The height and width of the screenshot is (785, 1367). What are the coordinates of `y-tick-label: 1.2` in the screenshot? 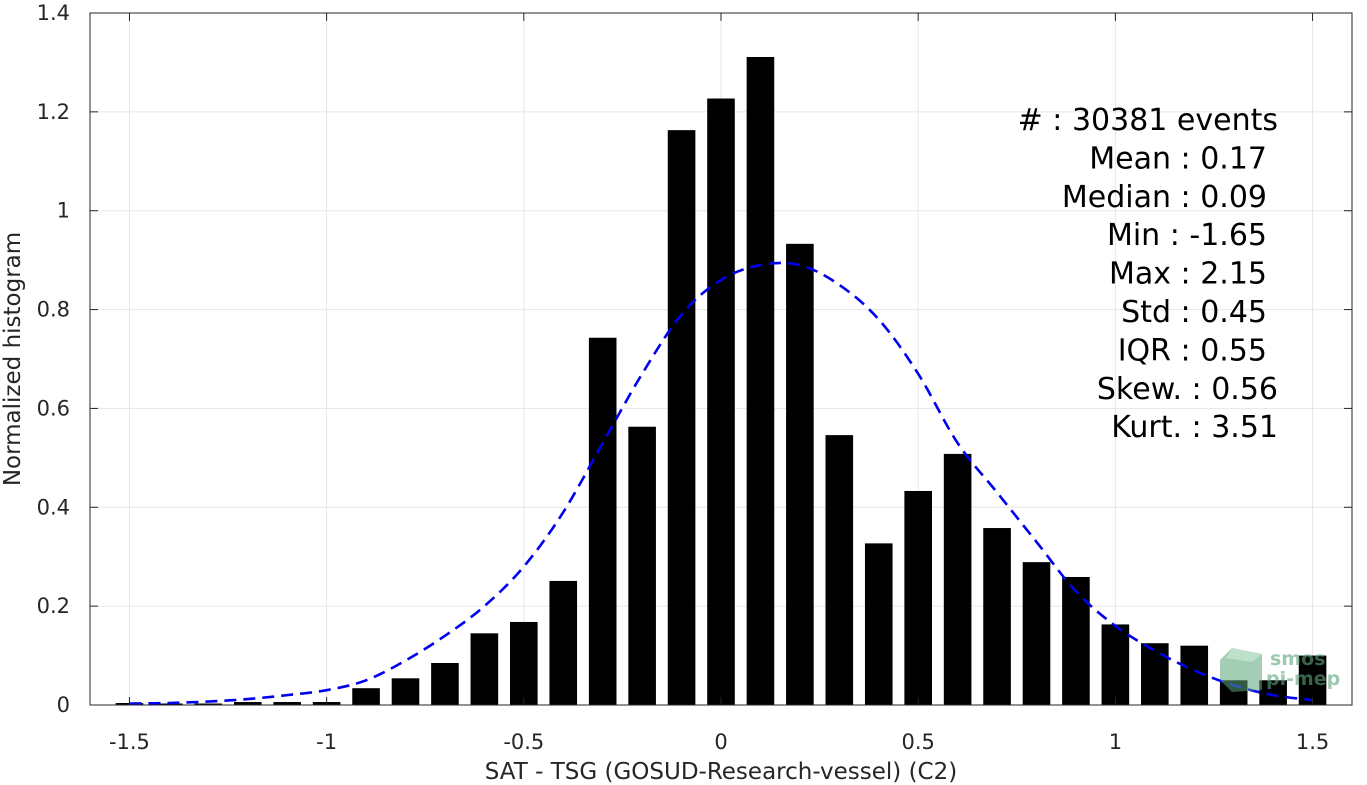 It's located at (53, 112).